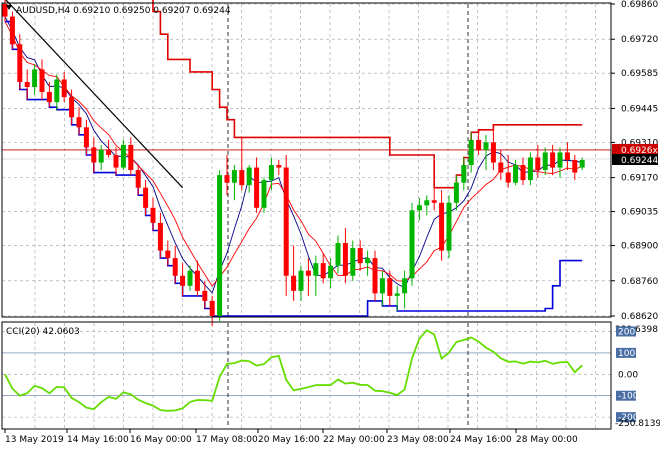 This screenshot has width=660, height=450. I want to click on time-tick-label: 14 May 16:00, so click(98, 440).